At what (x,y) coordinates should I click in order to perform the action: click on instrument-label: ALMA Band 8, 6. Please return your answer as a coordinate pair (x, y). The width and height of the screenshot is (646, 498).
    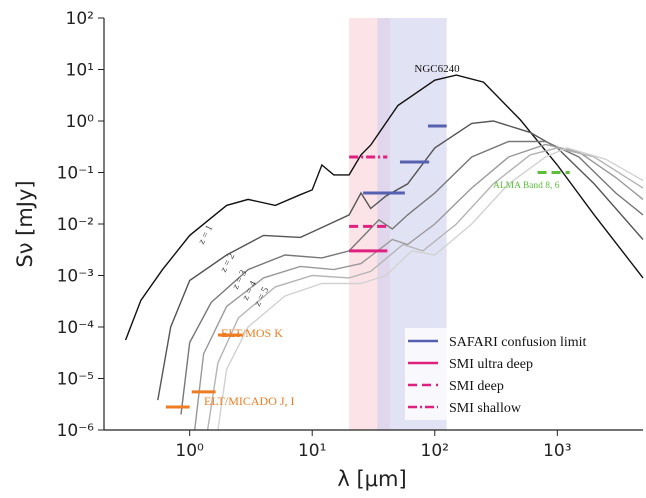
    Looking at the image, I should click on (526, 186).